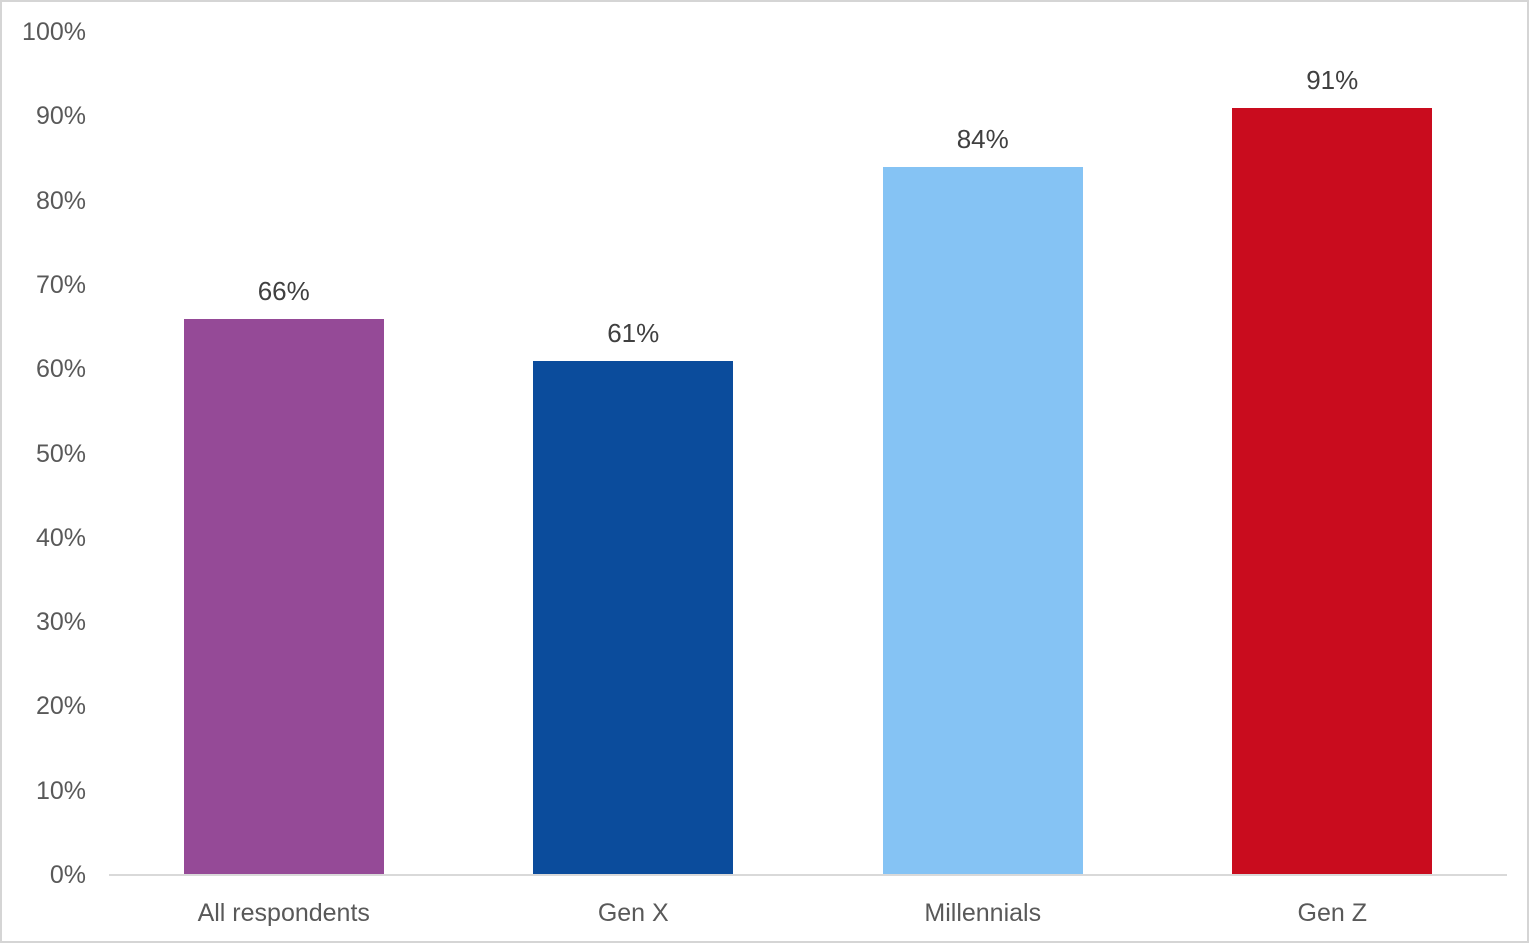 This screenshot has height=943, width=1529. Describe the element at coordinates (60, 790) in the screenshot. I see `y-axis-tick-label: 10%` at that location.